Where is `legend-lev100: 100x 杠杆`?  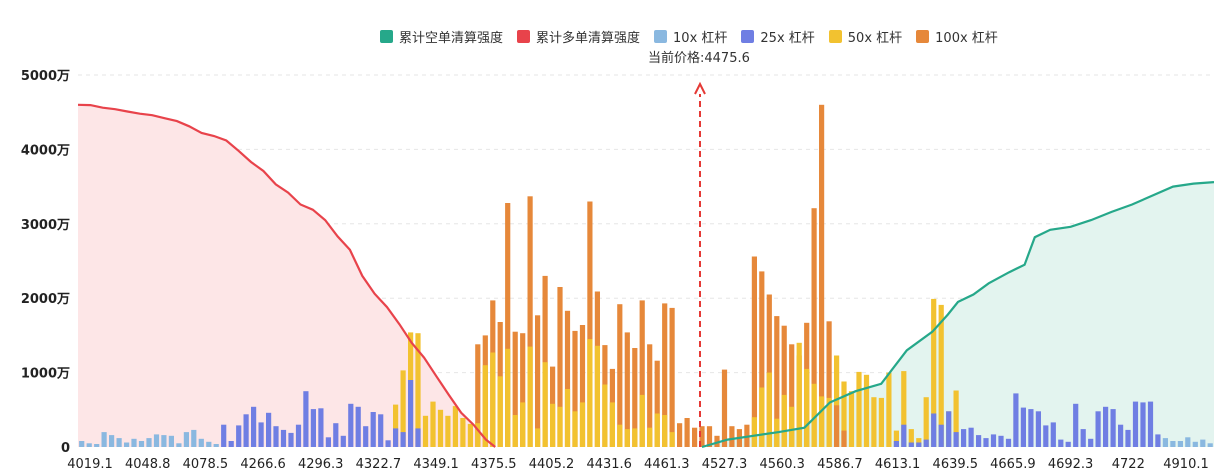
legend-lev100: 100x 杠杆 is located at coordinates (957, 36).